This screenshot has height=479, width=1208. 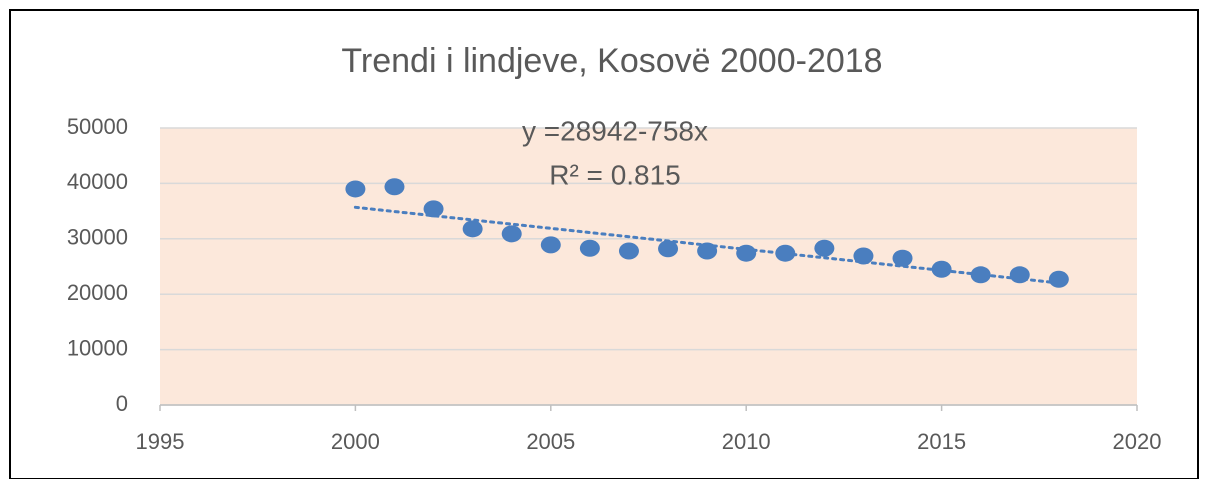 I want to click on annotation: y =28942-758x, so click(x=615, y=130).